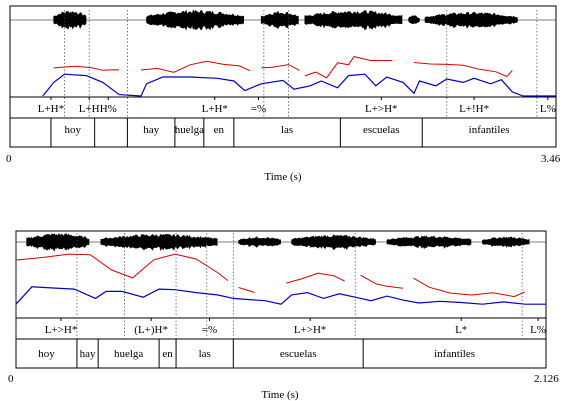  Describe the element at coordinates (297, 106) in the screenshot. I see `panel-1-tone-tier: L+H* L+H H% L+H* =% L+>H* L+!H* L%` at that location.